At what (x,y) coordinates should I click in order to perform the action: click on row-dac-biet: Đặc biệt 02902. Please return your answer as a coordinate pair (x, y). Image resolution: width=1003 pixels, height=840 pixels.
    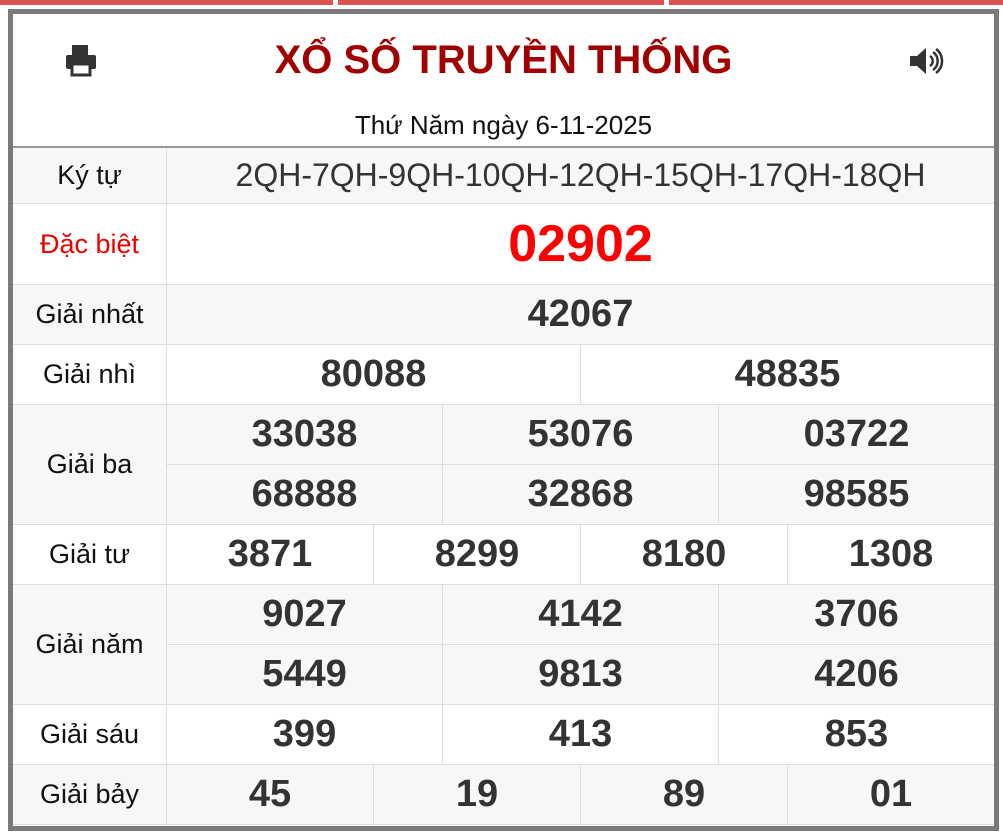
    Looking at the image, I should click on (503, 244).